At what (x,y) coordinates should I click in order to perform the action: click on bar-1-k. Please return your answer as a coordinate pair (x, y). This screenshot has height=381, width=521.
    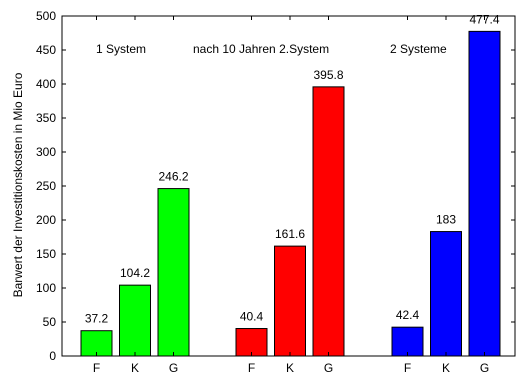
    Looking at the image, I should click on (135, 320).